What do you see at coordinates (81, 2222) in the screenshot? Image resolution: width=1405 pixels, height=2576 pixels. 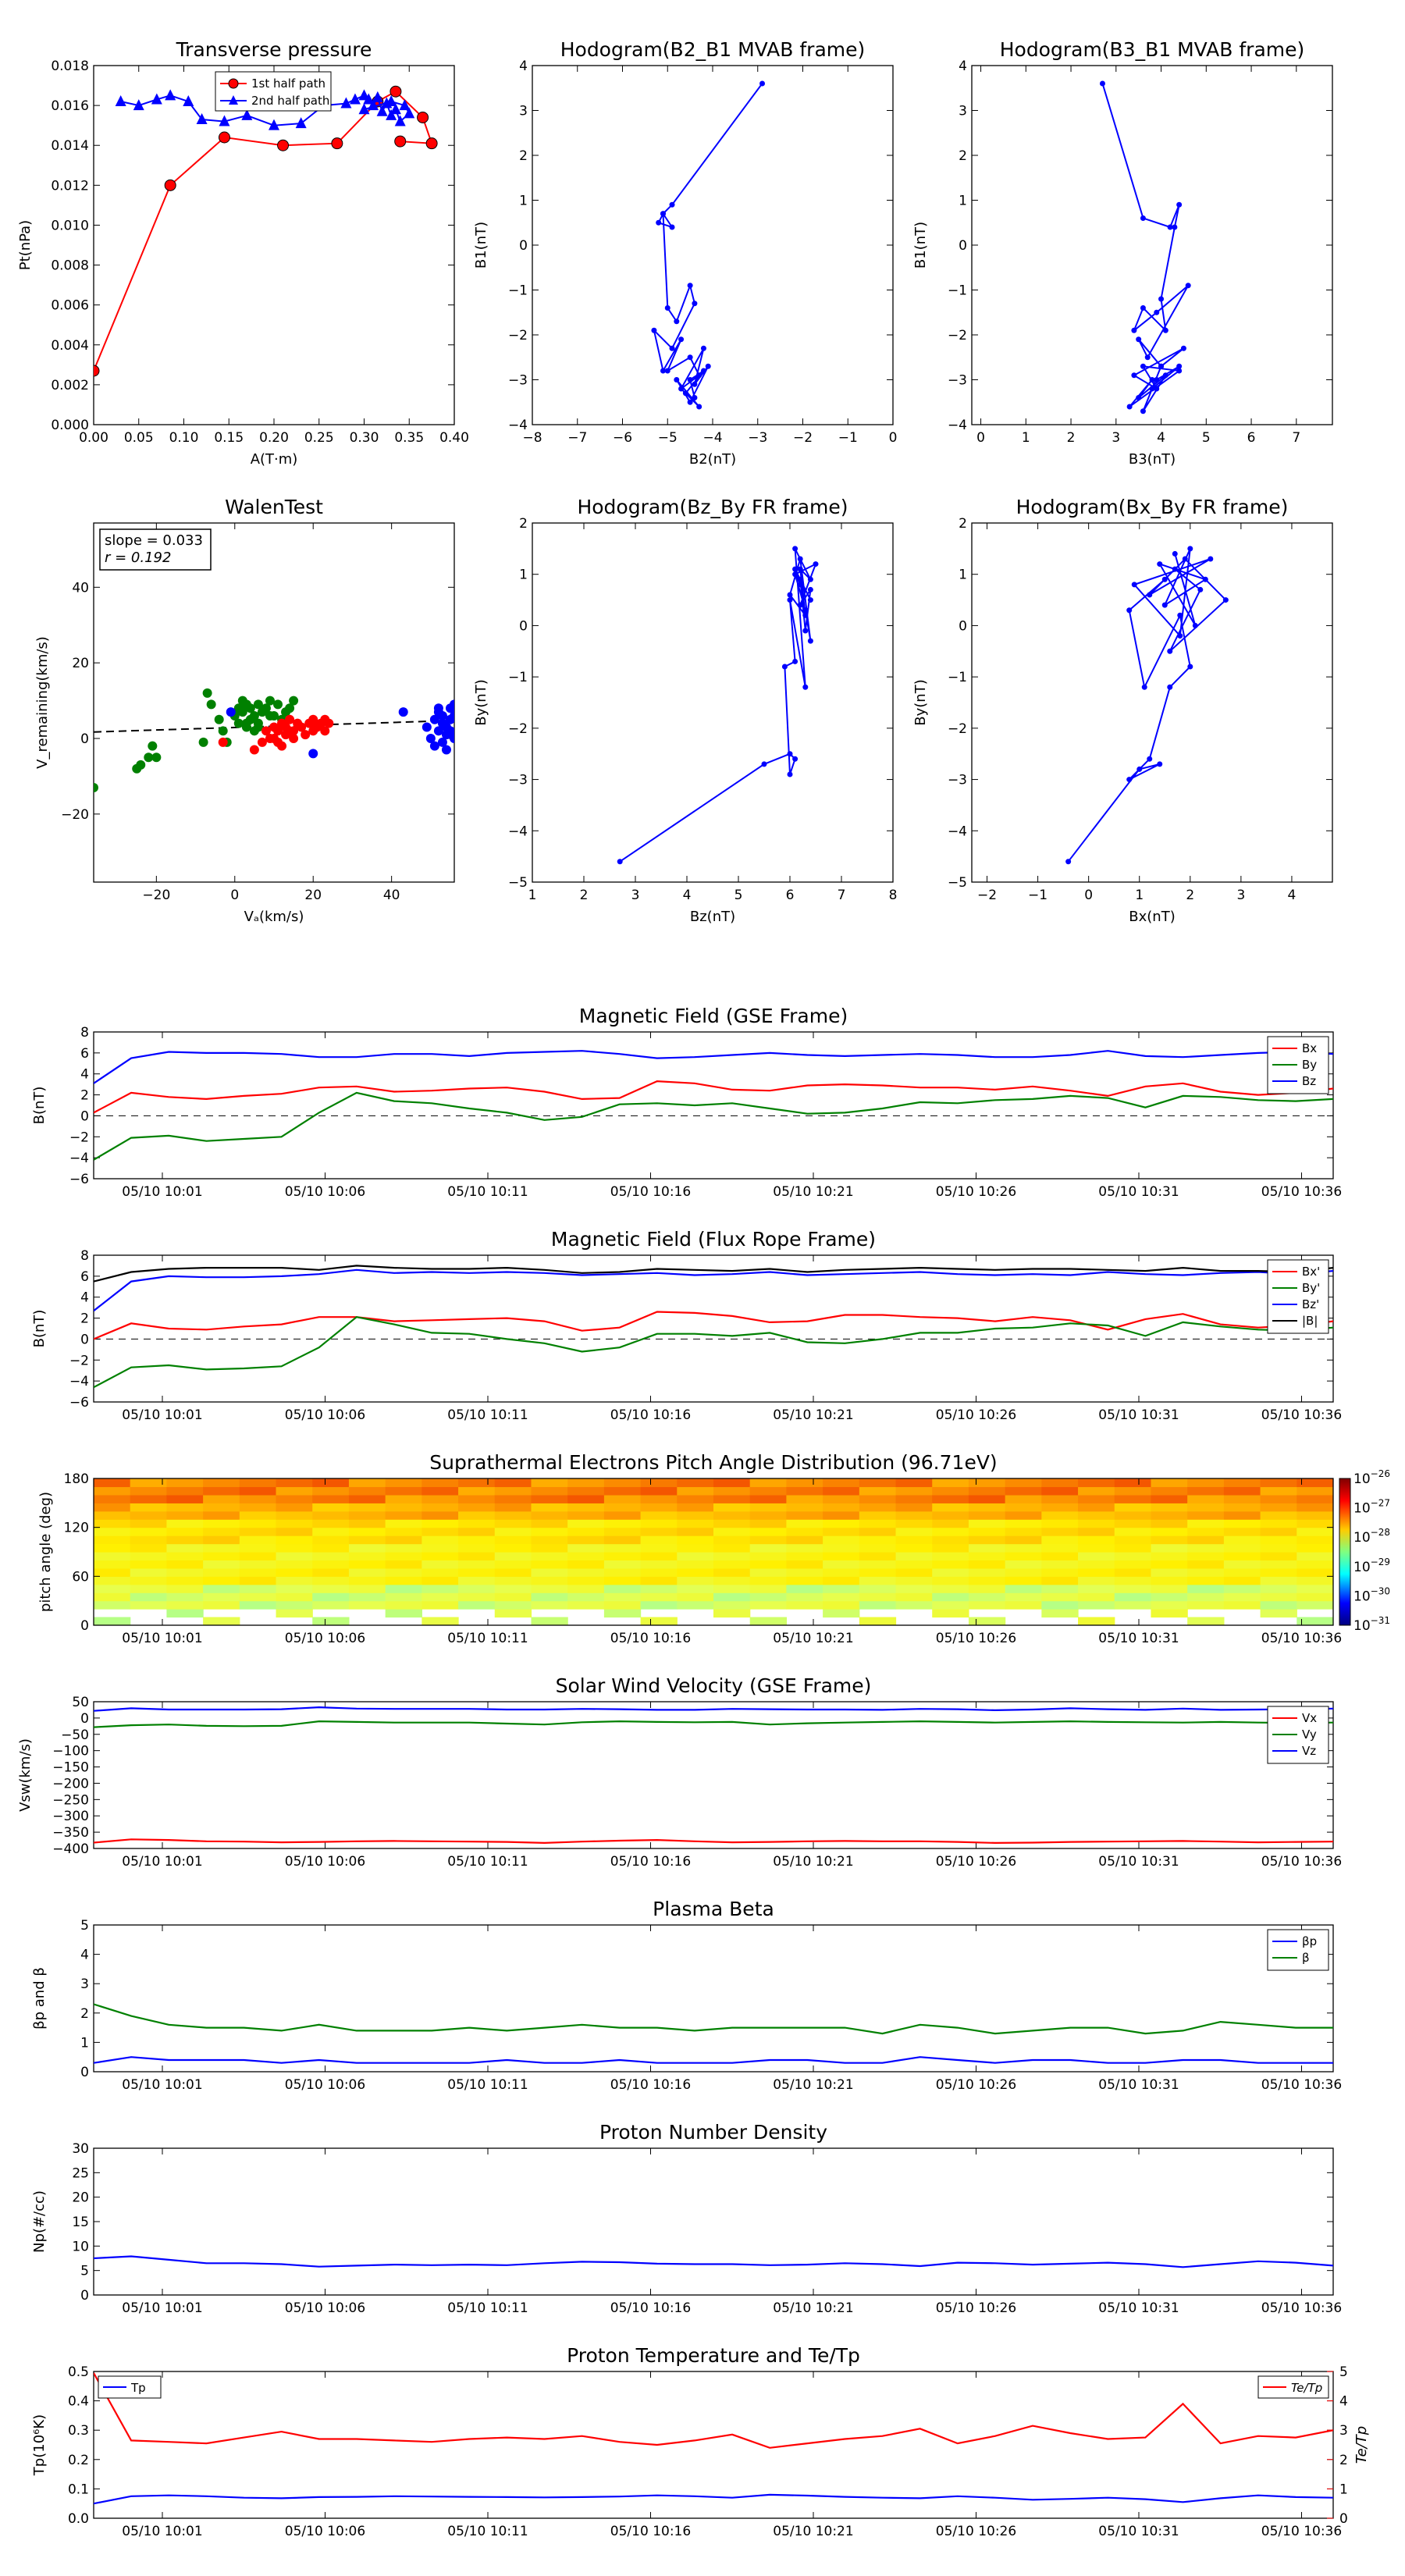 I see `y-tick-label: 15` at bounding box center [81, 2222].